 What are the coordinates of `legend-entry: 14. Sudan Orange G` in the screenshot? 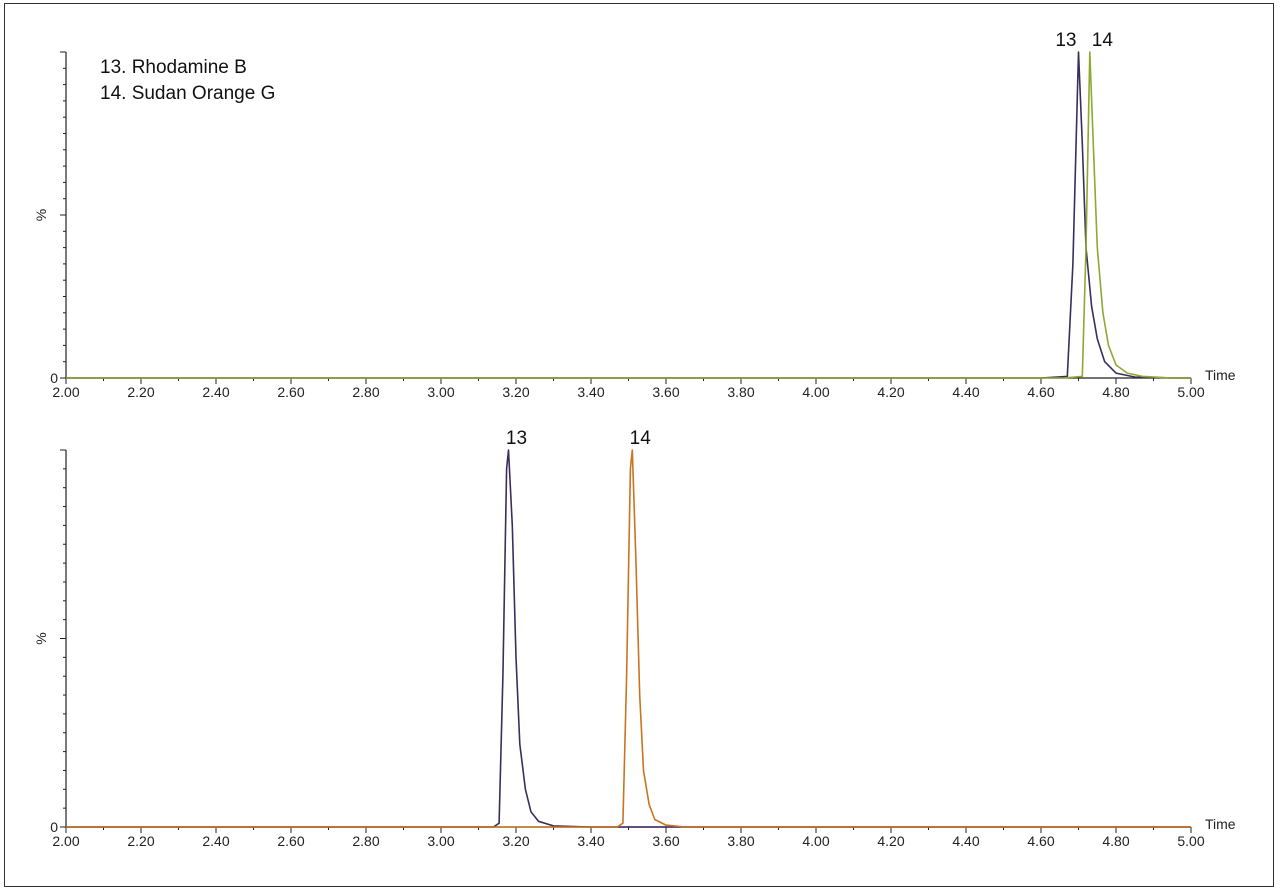 It's located at (187, 93).